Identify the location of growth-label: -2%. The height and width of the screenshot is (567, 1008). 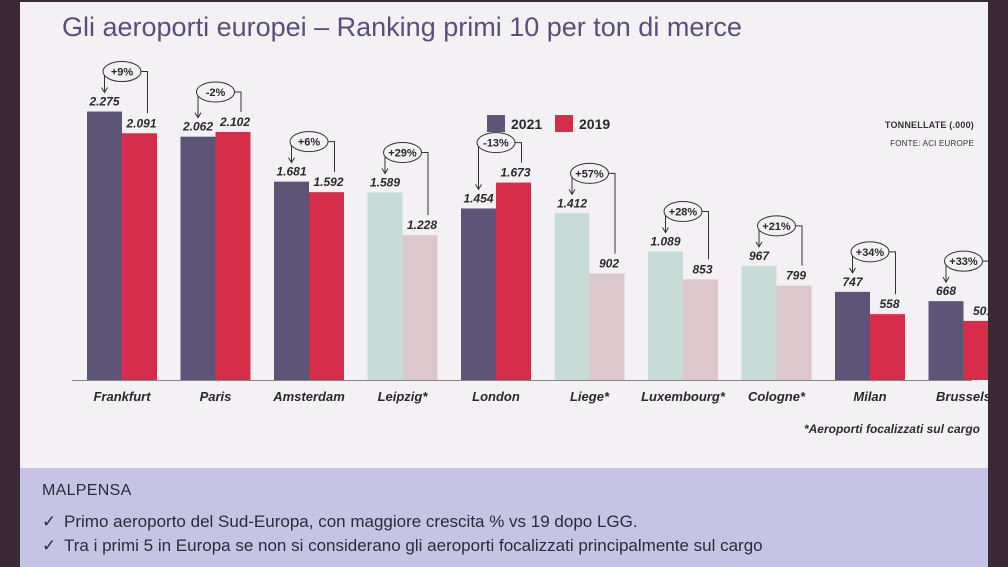
(216, 93).